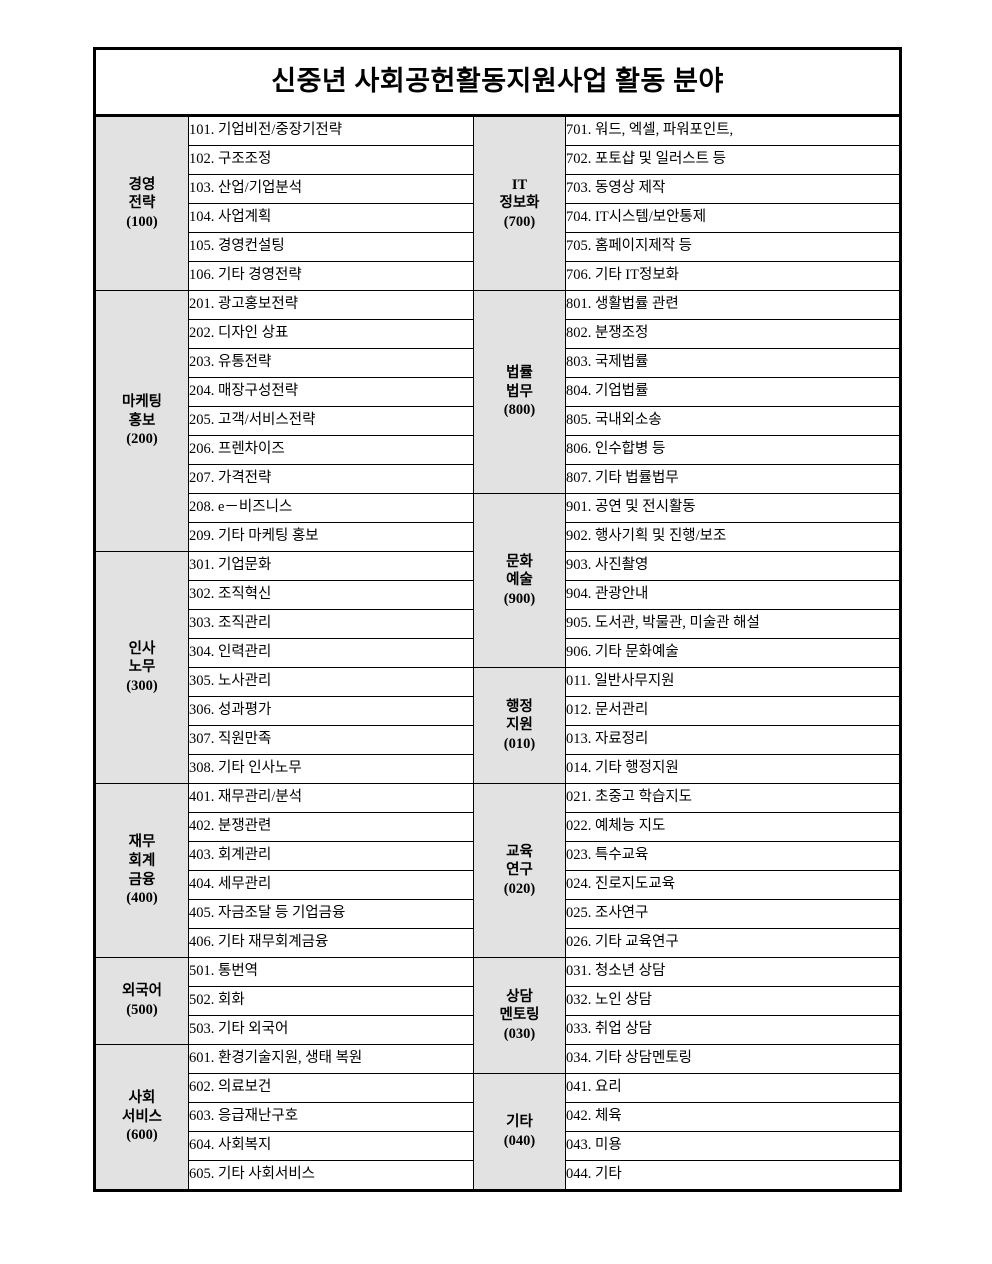 The width and height of the screenshot is (992, 1264). Describe the element at coordinates (733, 247) in the screenshot. I see `activity-item: 705. 홈페이지제작 등` at that location.